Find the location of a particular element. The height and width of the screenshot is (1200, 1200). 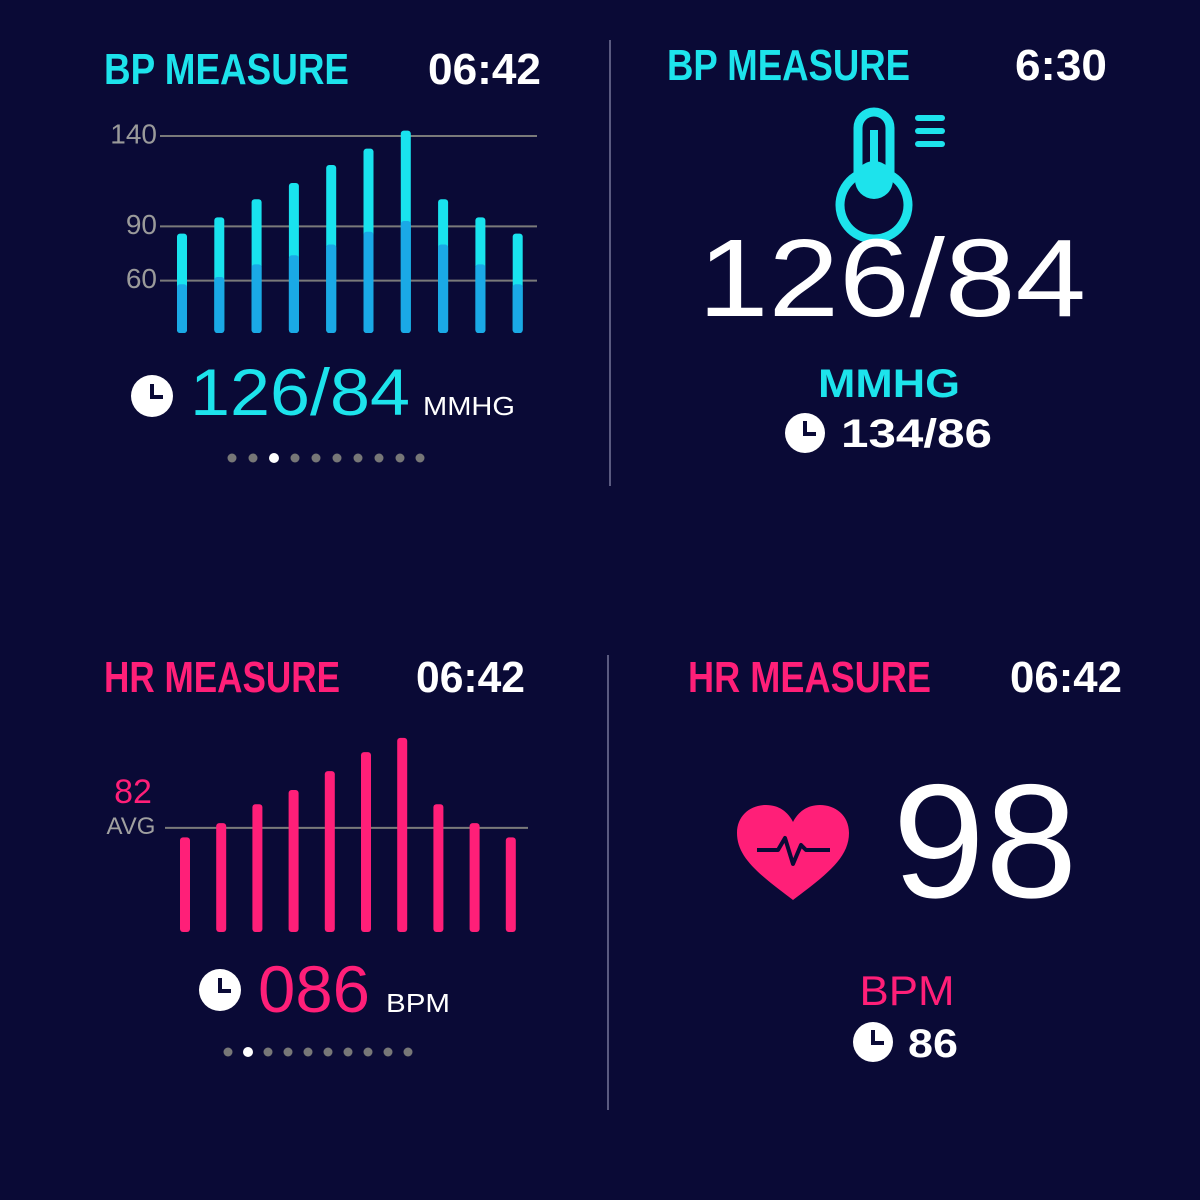

reading: 98 is located at coordinates (985, 841).